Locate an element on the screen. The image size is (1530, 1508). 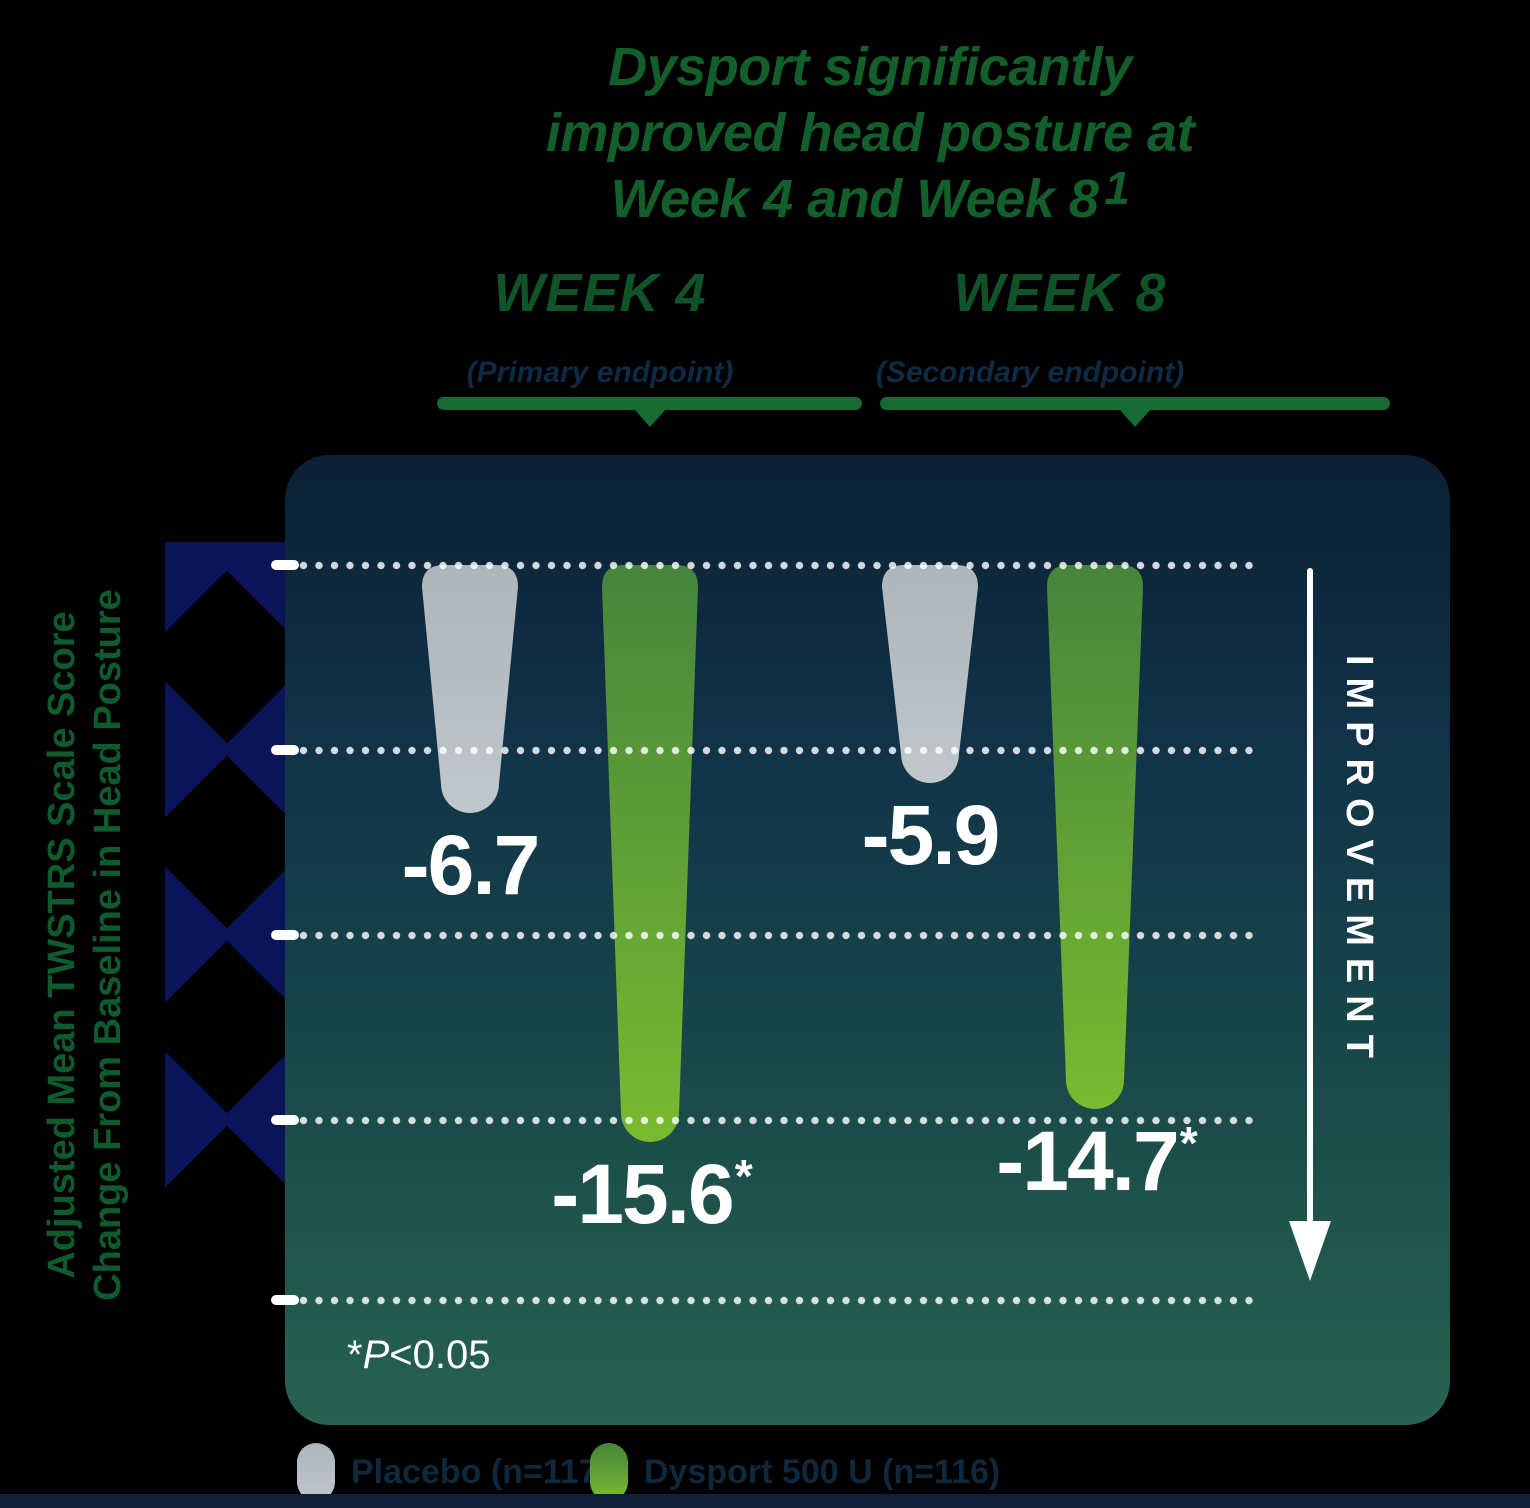
placebo-swatch-icon is located at coordinates (316, 1472).